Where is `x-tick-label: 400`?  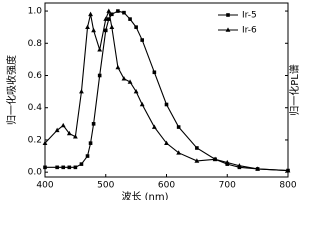 x-tick-label: 400 is located at coordinates (44, 186).